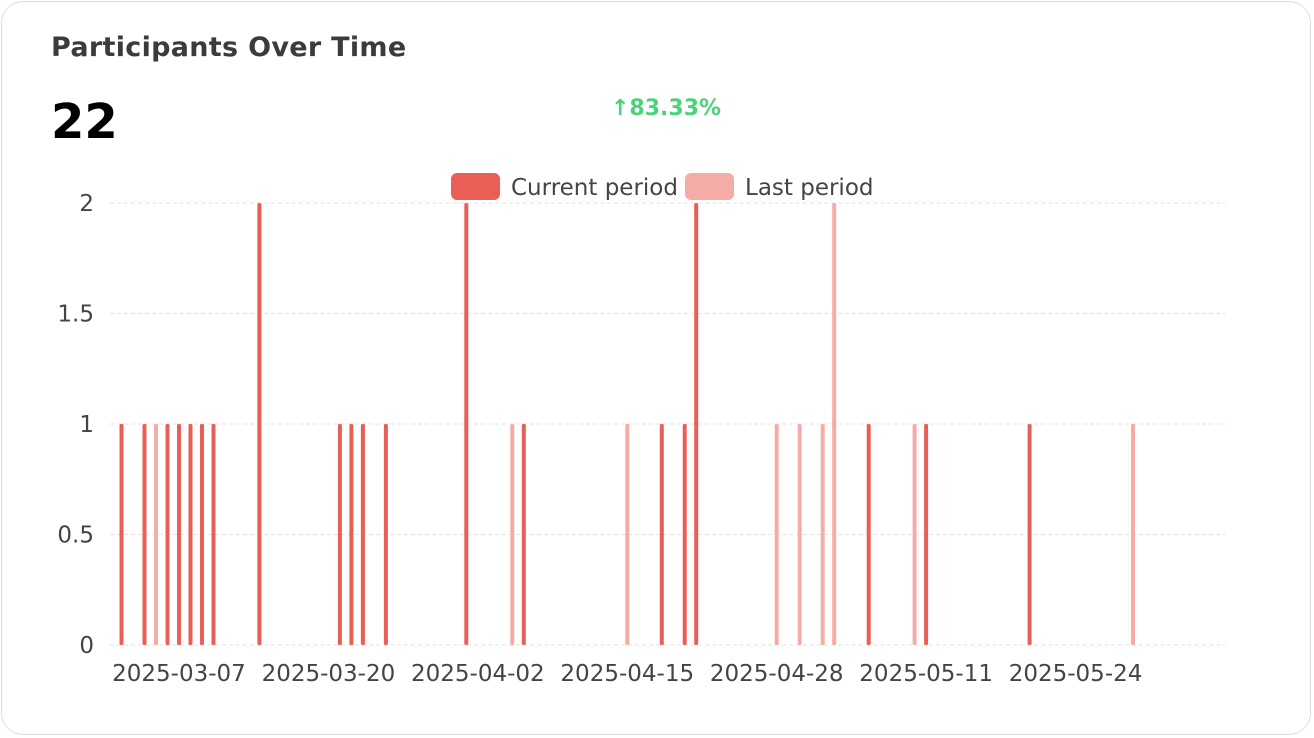  I want to click on x-tick-label: 2025-03-20, so click(329, 674).